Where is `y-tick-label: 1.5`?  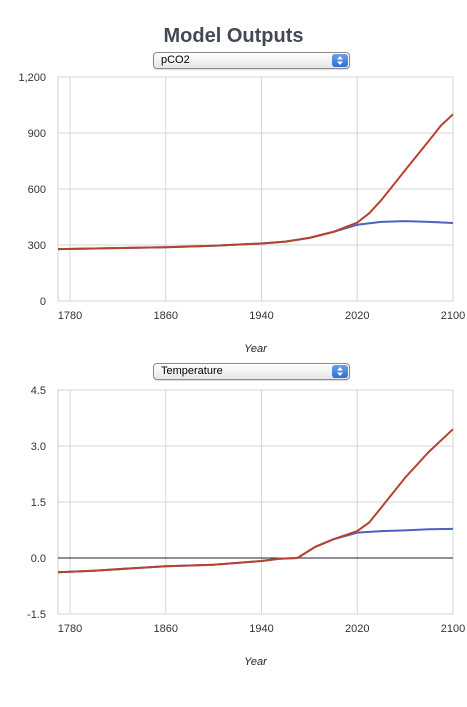 y-tick-label: 1.5 is located at coordinates (38, 503).